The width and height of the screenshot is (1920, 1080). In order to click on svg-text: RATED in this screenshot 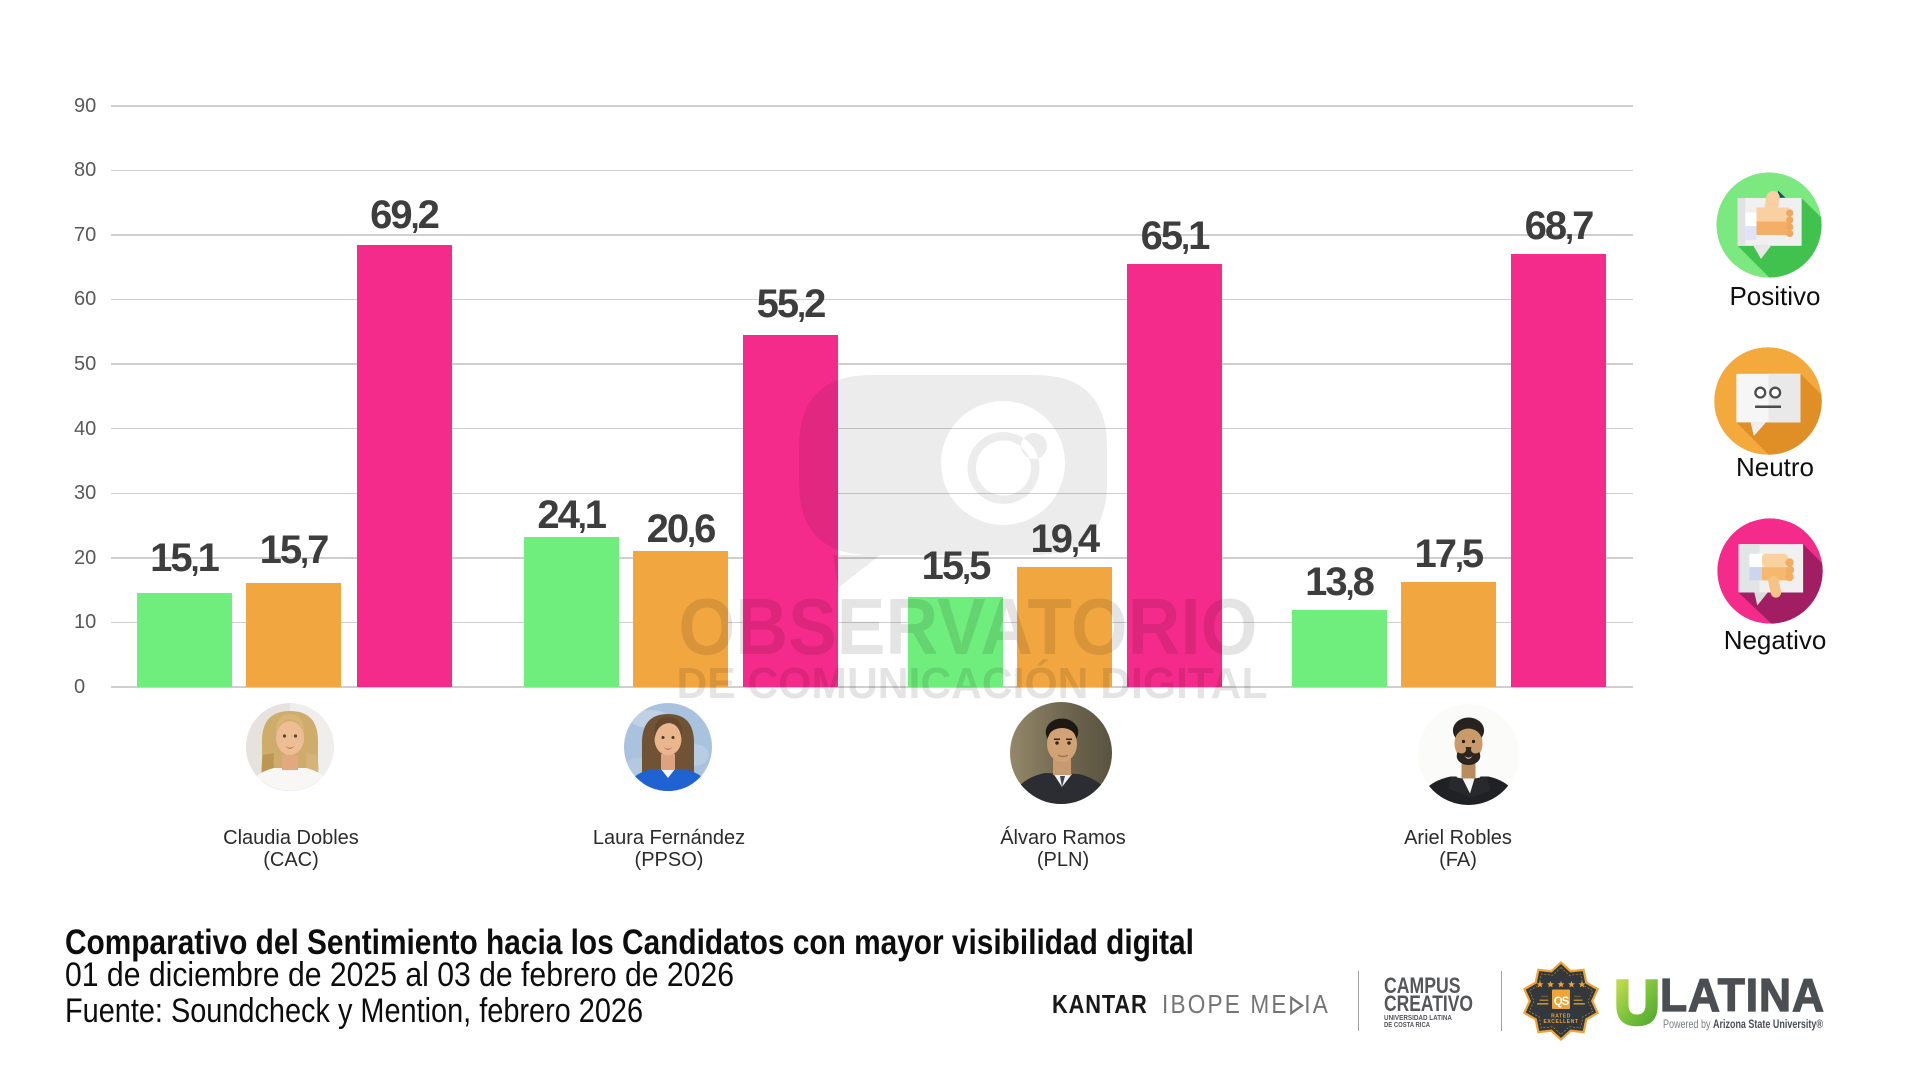, I will do `click(1561, 1016)`.